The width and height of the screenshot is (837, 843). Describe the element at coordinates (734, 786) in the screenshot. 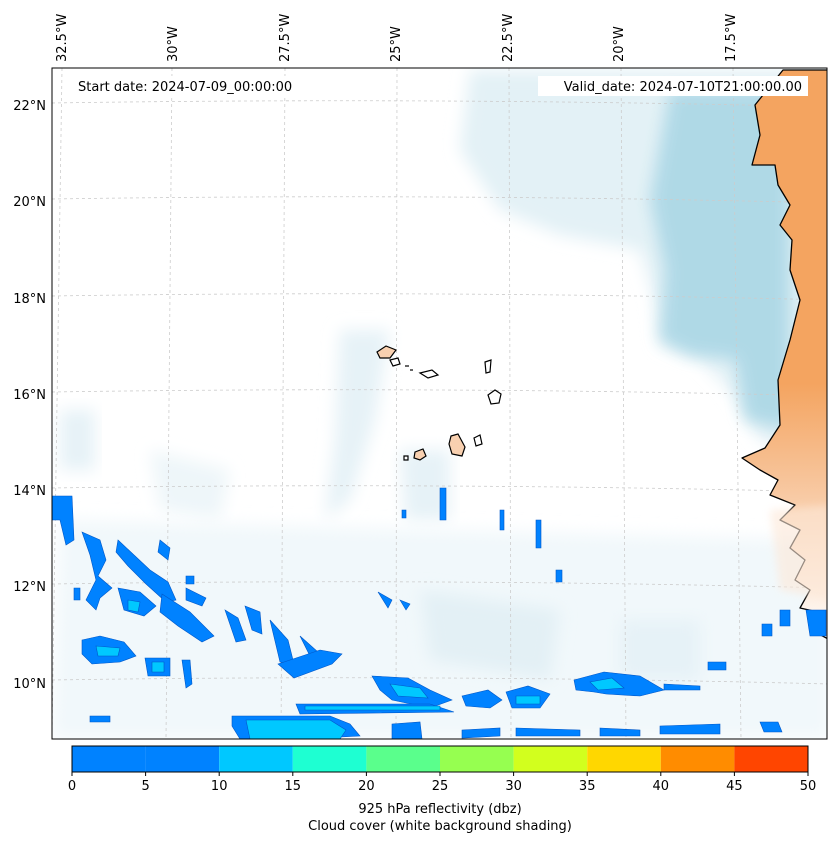

I see `colorbar-tick-label: 45` at that location.